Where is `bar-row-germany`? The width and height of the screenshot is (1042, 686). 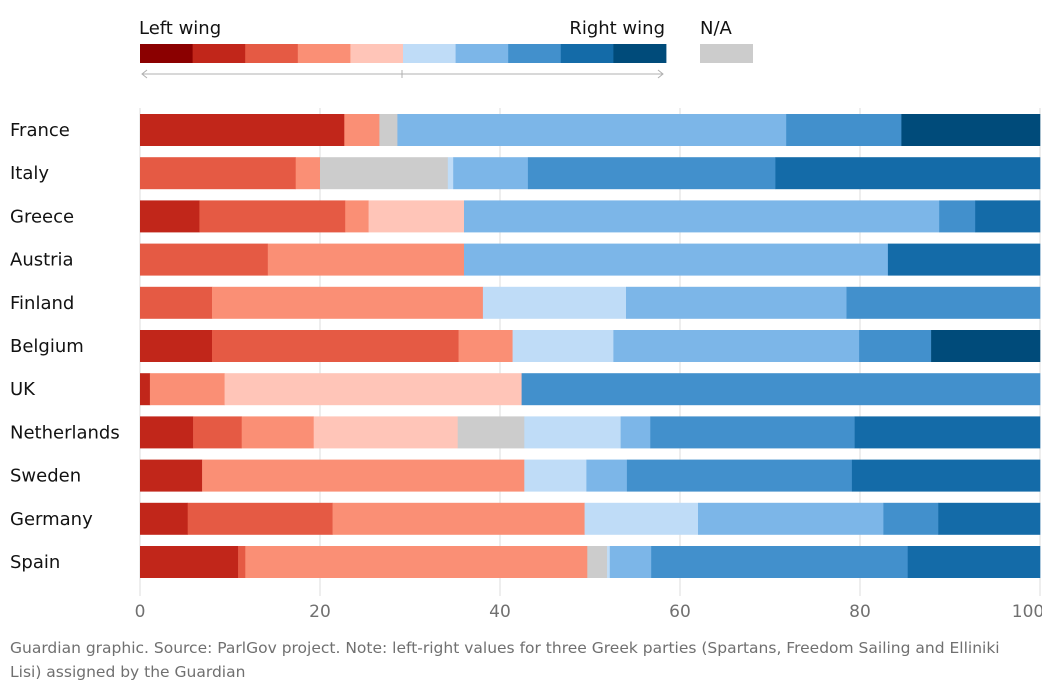 bar-row-germany is located at coordinates (590, 518).